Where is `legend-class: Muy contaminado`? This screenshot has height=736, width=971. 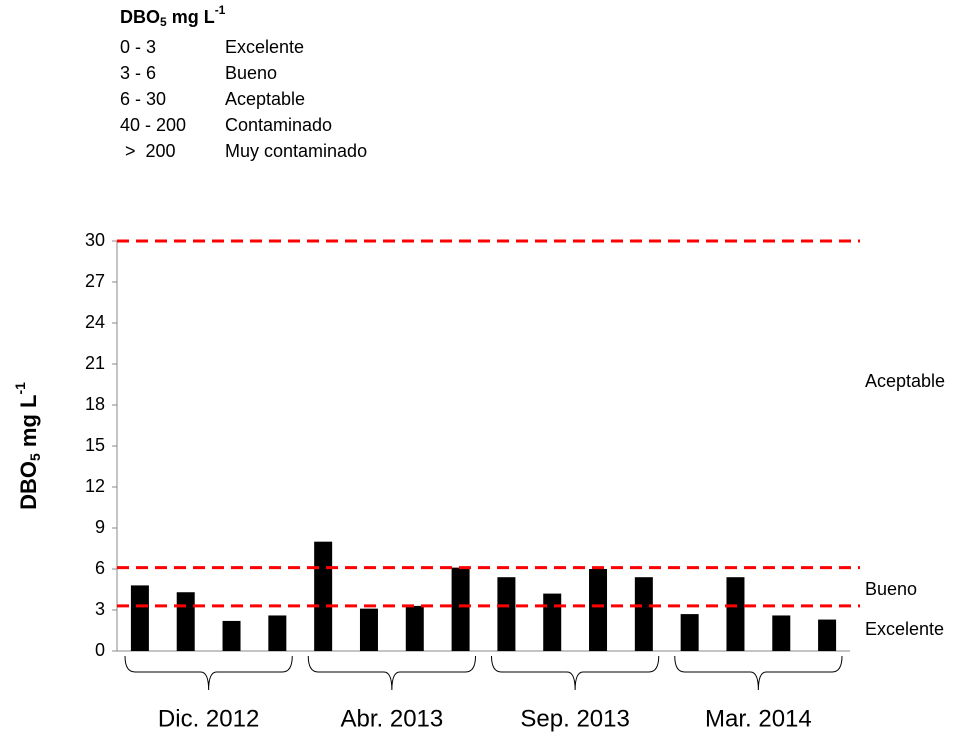
legend-class: Muy contaminado is located at coordinates (296, 151).